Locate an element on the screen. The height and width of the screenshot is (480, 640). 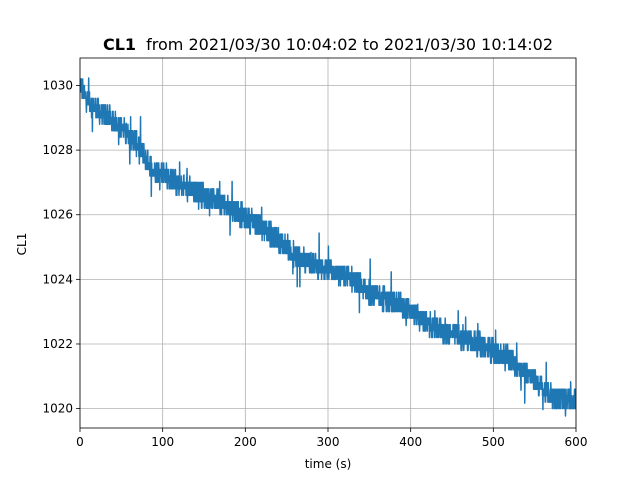
y-axis-label: CL1 is located at coordinates (22, 244).